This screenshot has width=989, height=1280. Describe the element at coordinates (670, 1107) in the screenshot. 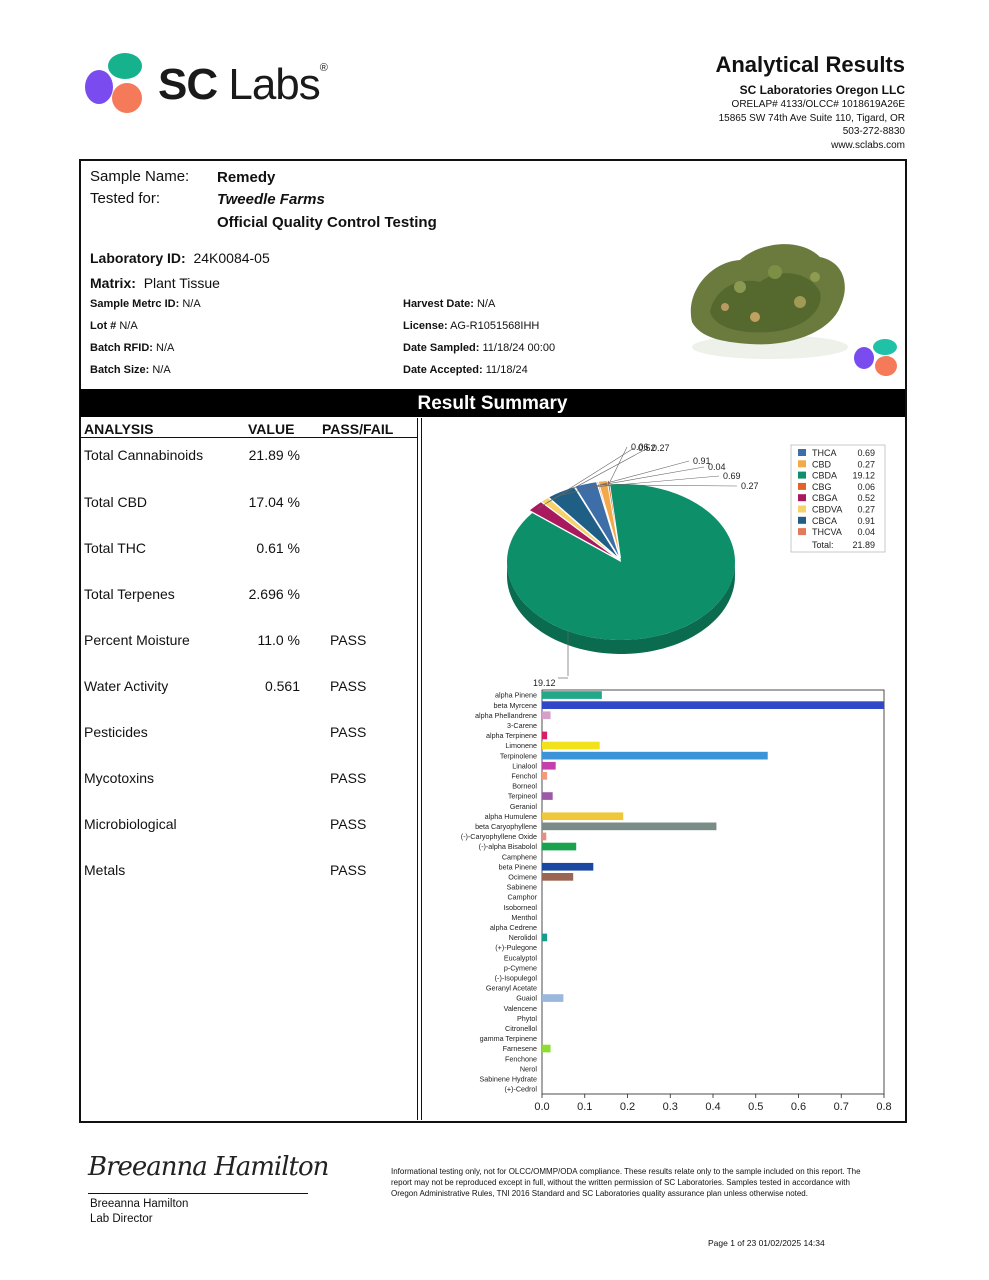

I see `x-tick-label: 0.3` at that location.